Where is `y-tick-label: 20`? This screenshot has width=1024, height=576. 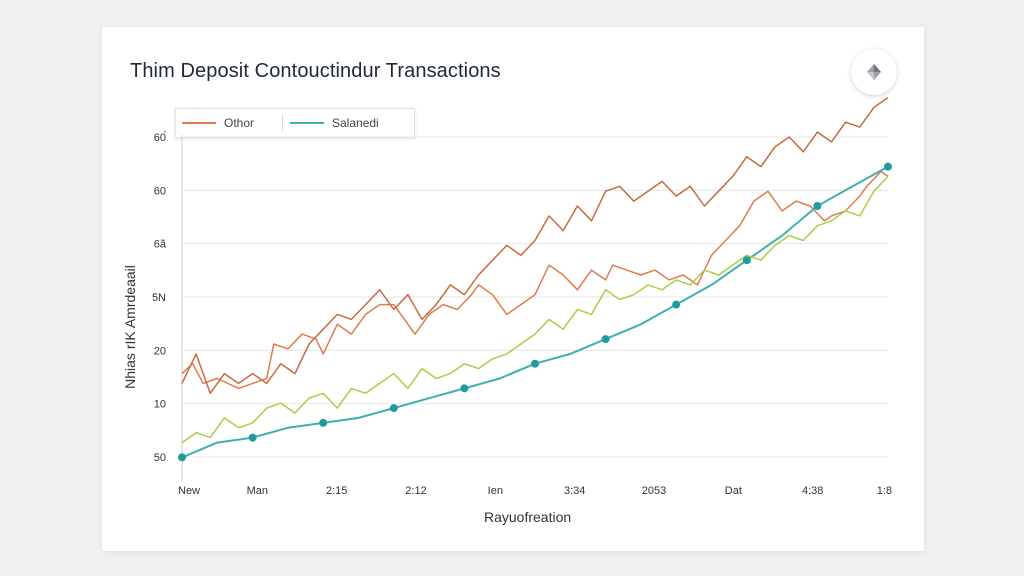
y-tick-label: 20 is located at coordinates (160, 351).